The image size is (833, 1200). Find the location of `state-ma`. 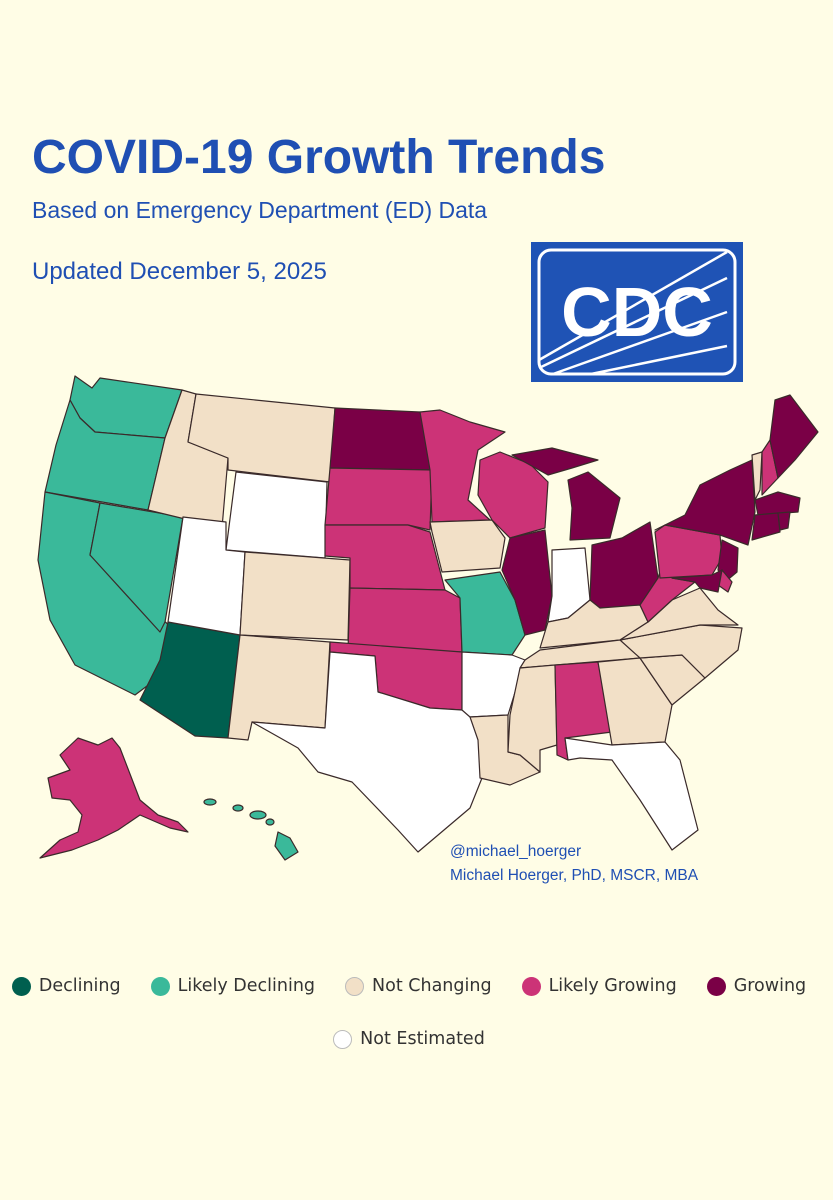

state-ma is located at coordinates (777, 503).